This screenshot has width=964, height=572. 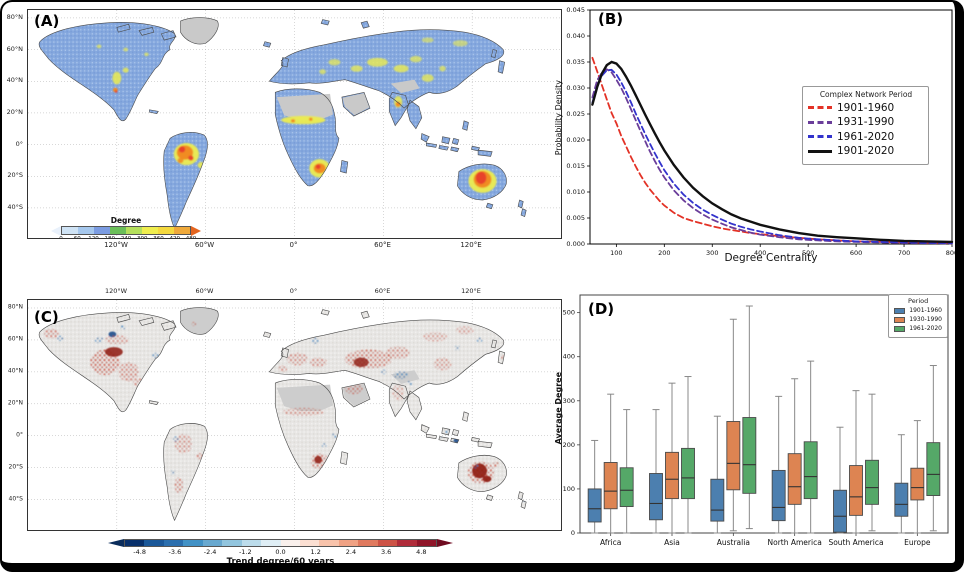 I want to click on y-tick-label: 0.010, so click(x=575, y=192).